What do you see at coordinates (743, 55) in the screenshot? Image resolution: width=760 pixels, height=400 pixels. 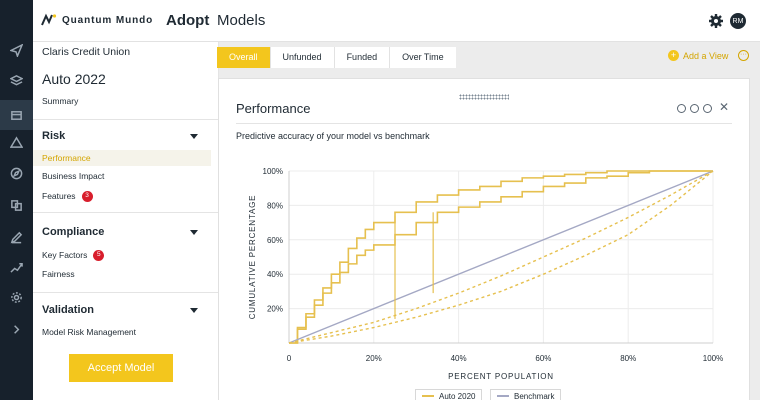 I see `more-options-icon: ···` at bounding box center [743, 55].